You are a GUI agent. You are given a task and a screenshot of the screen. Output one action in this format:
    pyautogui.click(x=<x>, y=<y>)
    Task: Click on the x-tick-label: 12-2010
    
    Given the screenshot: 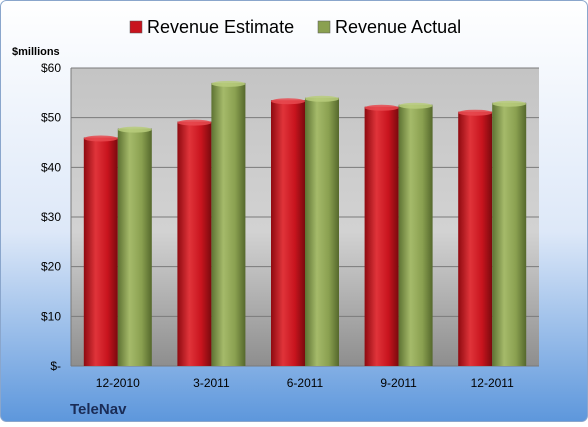 What is the action you would take?
    pyautogui.click(x=118, y=383)
    